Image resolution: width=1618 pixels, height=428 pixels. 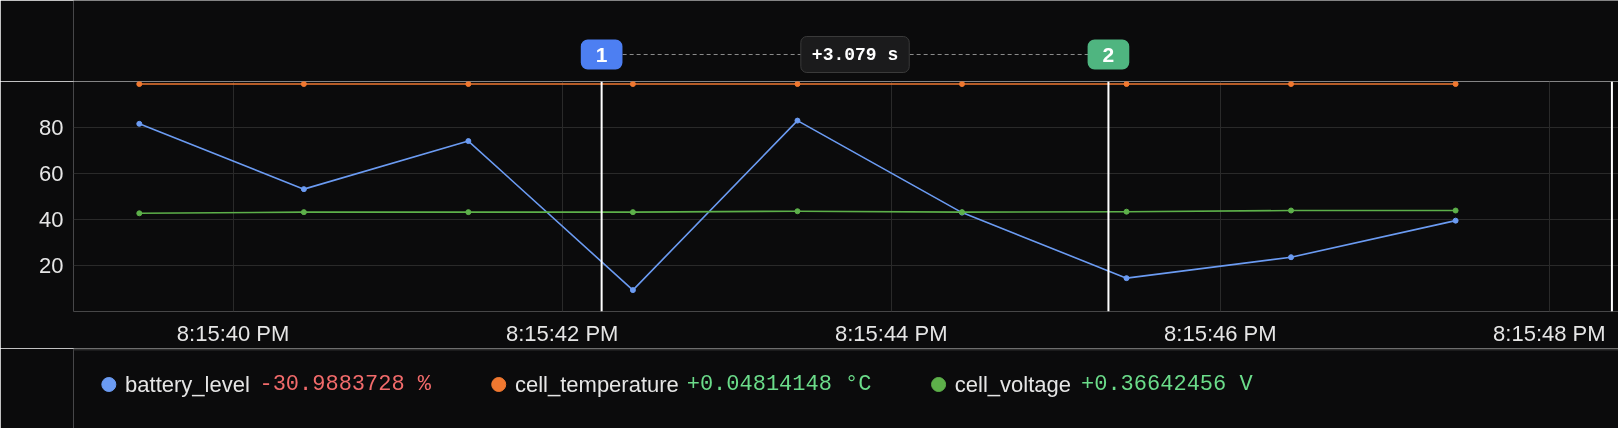 I want to click on legend-label: battery_level, so click(x=187, y=384).